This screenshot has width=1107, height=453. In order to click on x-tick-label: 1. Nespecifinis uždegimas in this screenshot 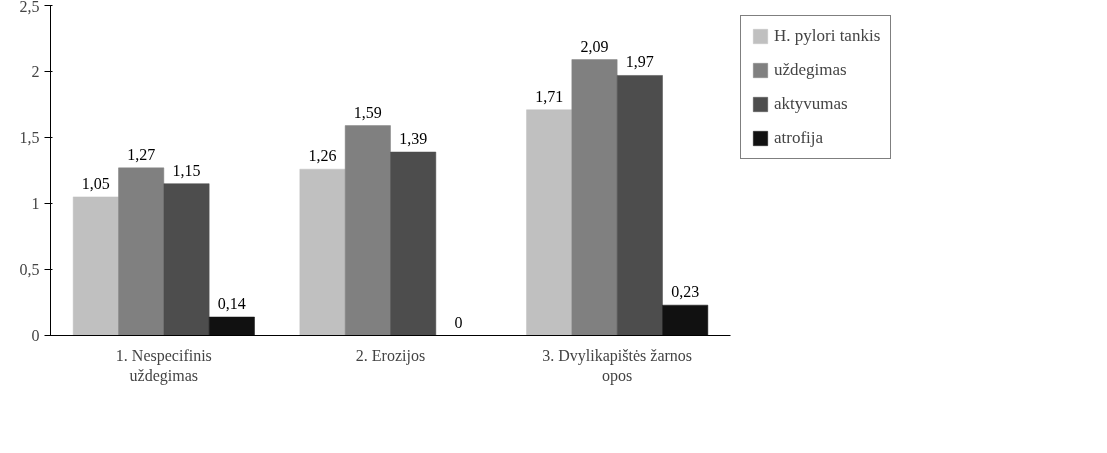, I will do `click(163, 365)`.